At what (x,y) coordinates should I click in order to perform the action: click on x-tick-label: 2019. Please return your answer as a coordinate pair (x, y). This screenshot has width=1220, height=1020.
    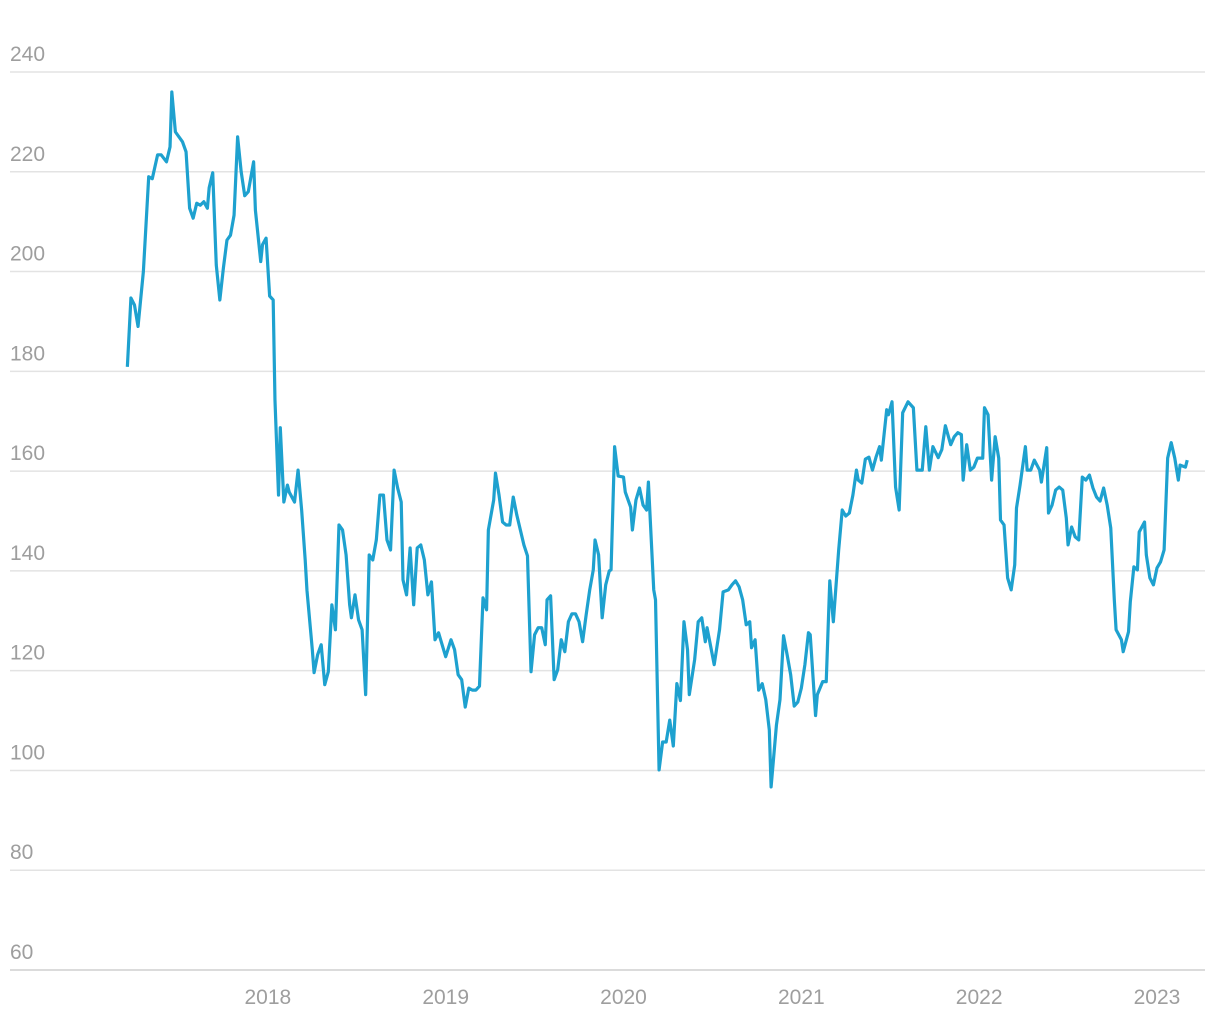
    Looking at the image, I should click on (445, 997).